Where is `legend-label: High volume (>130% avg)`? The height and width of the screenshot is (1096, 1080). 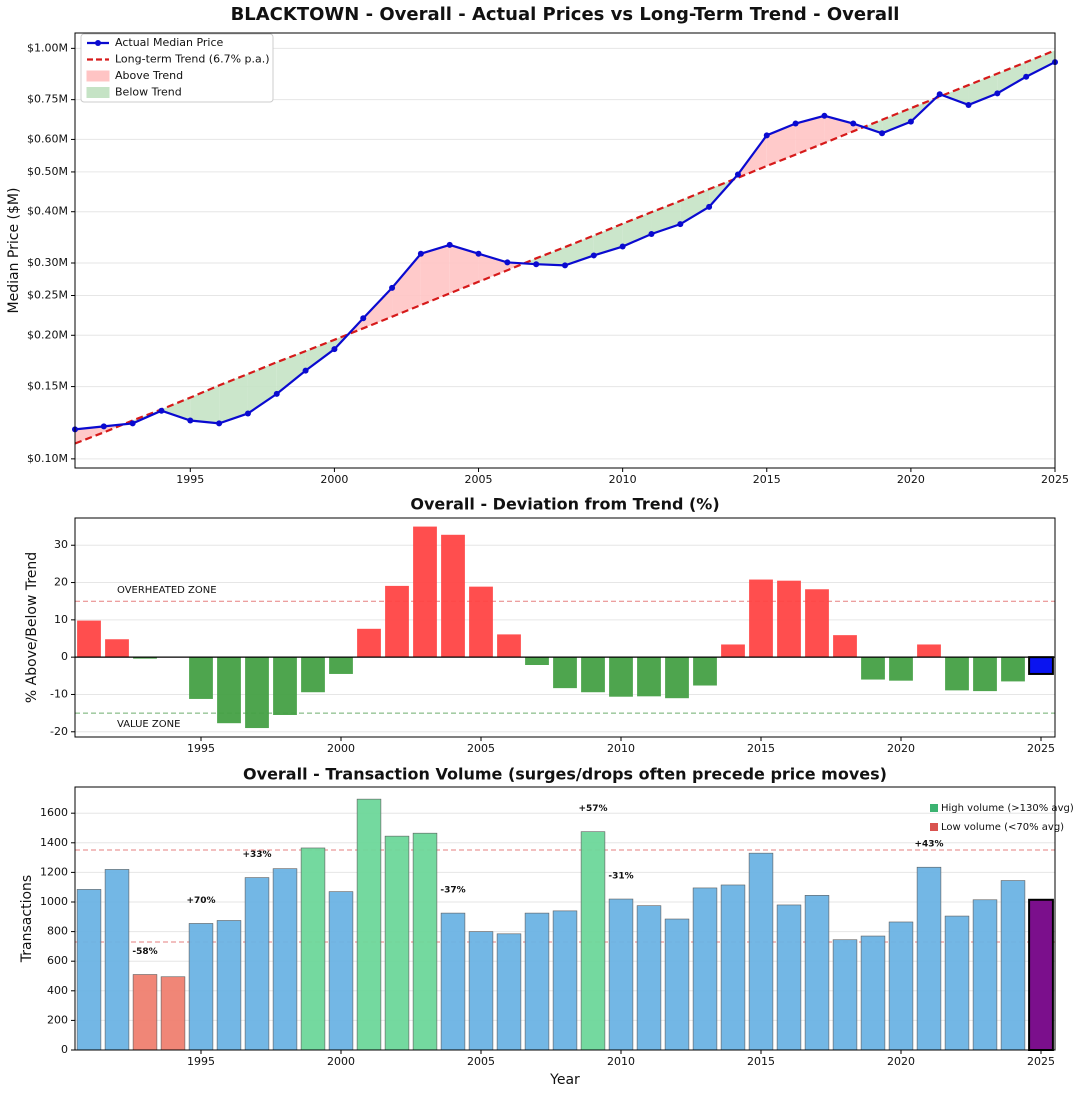 legend-label: High volume (>130% avg) is located at coordinates (1007, 808).